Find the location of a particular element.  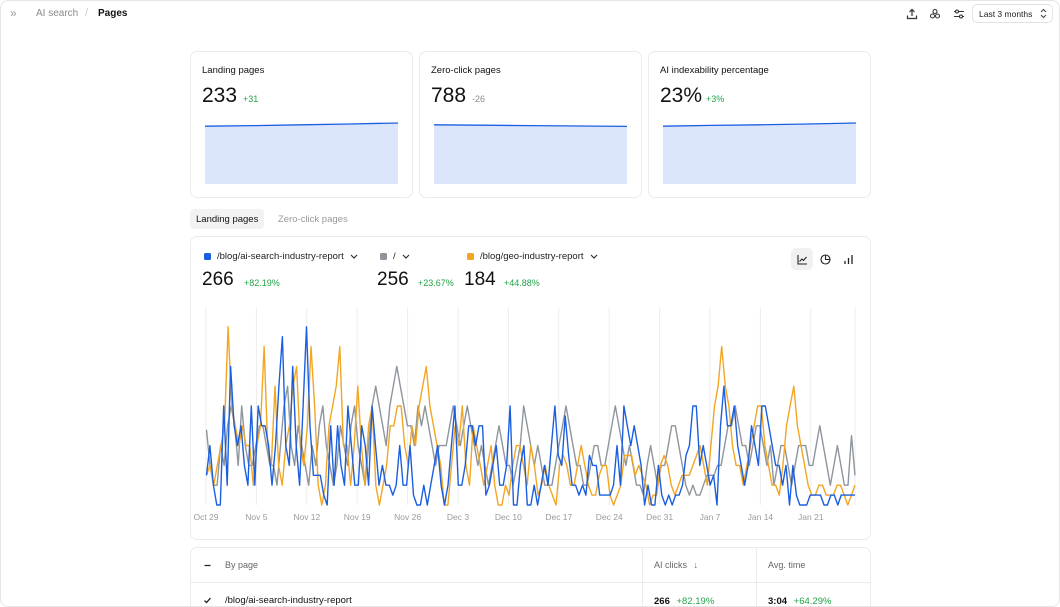

tab-landing-pages: Landing pages is located at coordinates (227, 219).